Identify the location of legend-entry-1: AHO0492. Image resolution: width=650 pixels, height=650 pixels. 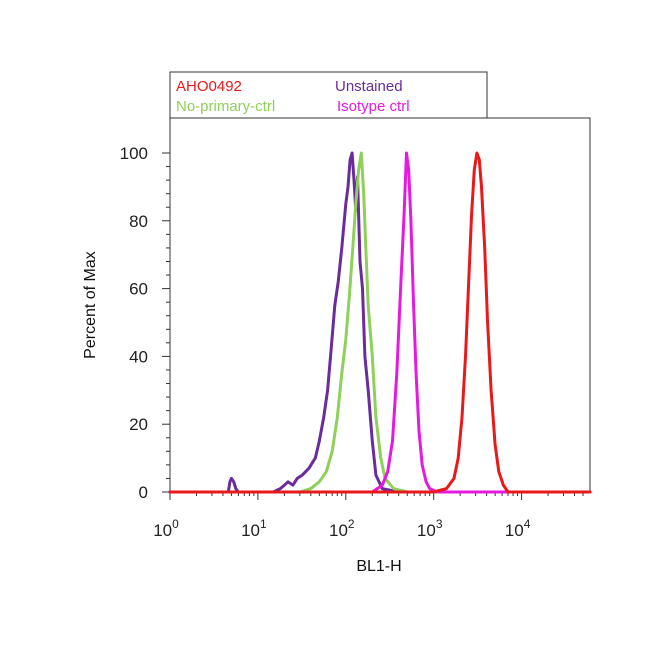
(209, 86).